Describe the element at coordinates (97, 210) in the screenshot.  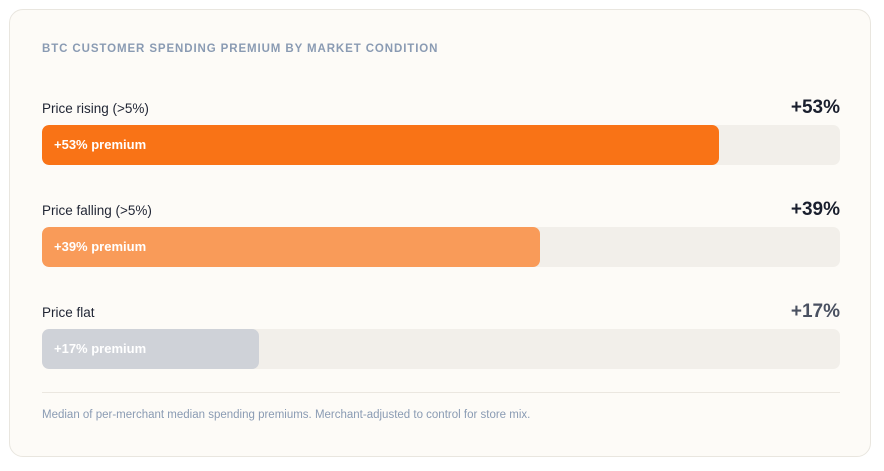
I see `category-label: Price falling (>5%)` at that location.